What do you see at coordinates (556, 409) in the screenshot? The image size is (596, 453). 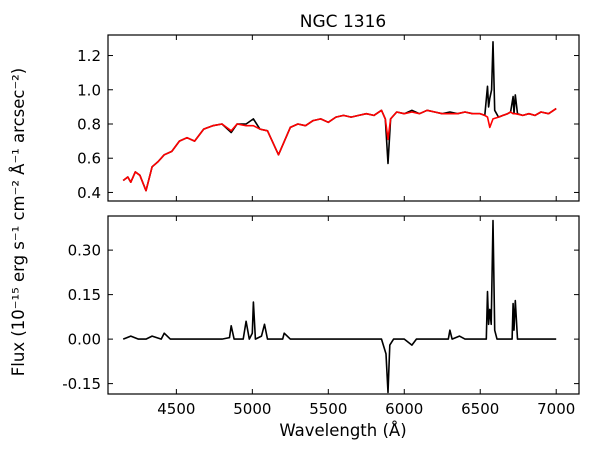 I see `x-tick-label: 7000` at bounding box center [556, 409].